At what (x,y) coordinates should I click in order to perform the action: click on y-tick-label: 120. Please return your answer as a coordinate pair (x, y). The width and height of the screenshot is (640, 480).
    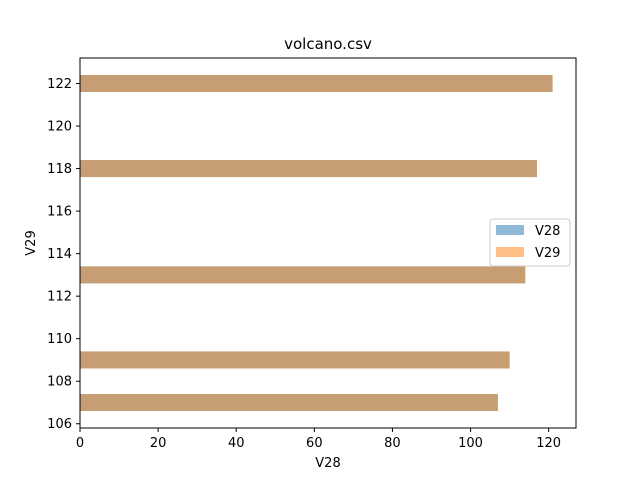
    Looking at the image, I should click on (59, 127).